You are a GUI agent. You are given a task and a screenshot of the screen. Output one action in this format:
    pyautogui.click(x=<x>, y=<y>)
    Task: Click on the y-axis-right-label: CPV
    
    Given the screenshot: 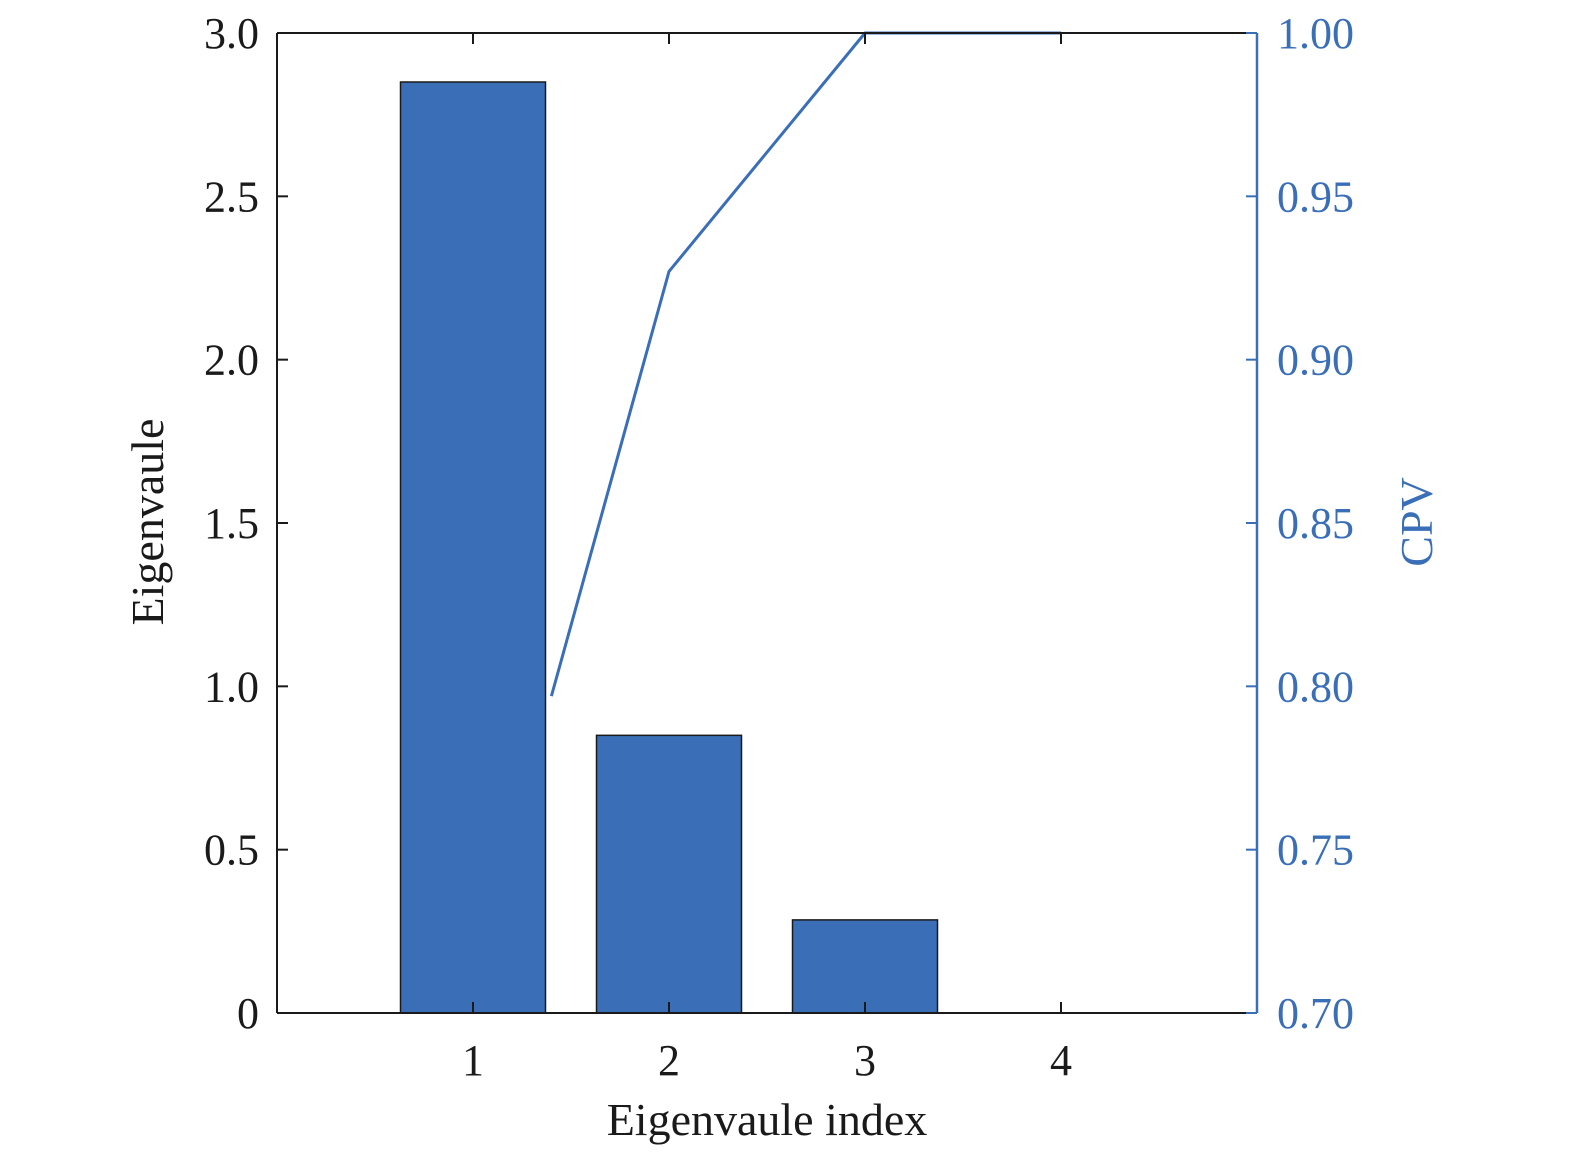 What is the action you would take?
    pyautogui.click(x=1416, y=521)
    